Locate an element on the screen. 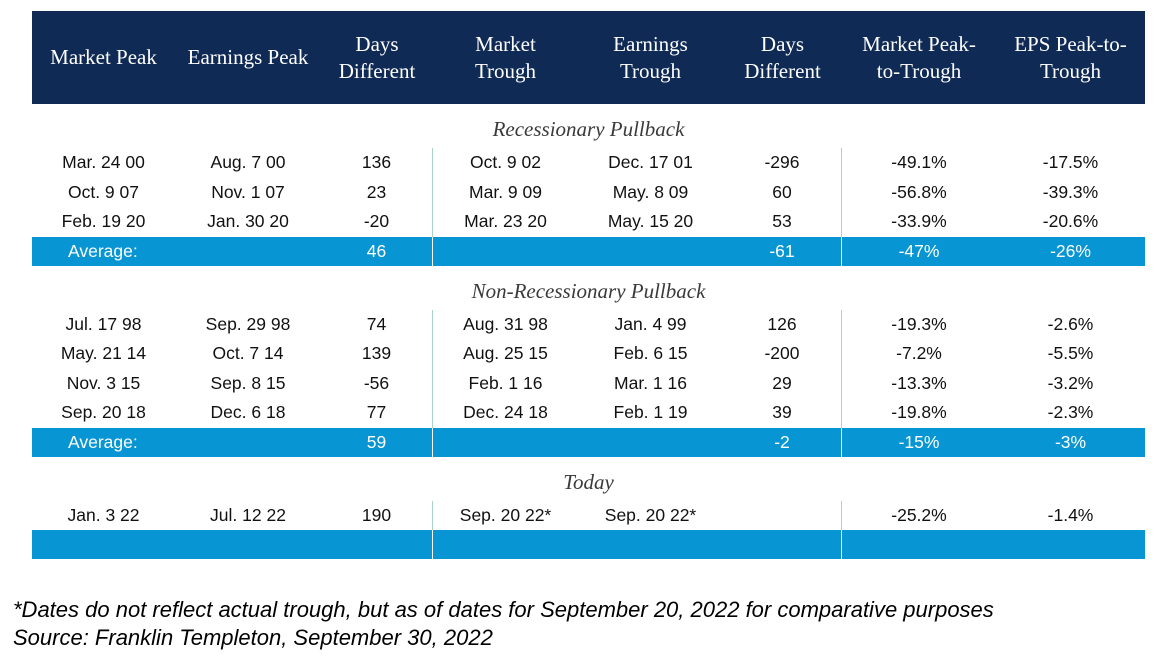 Image resolution: width=1158 pixels, height=660 pixels. header-days-different-2: Days Different is located at coordinates (782, 58).